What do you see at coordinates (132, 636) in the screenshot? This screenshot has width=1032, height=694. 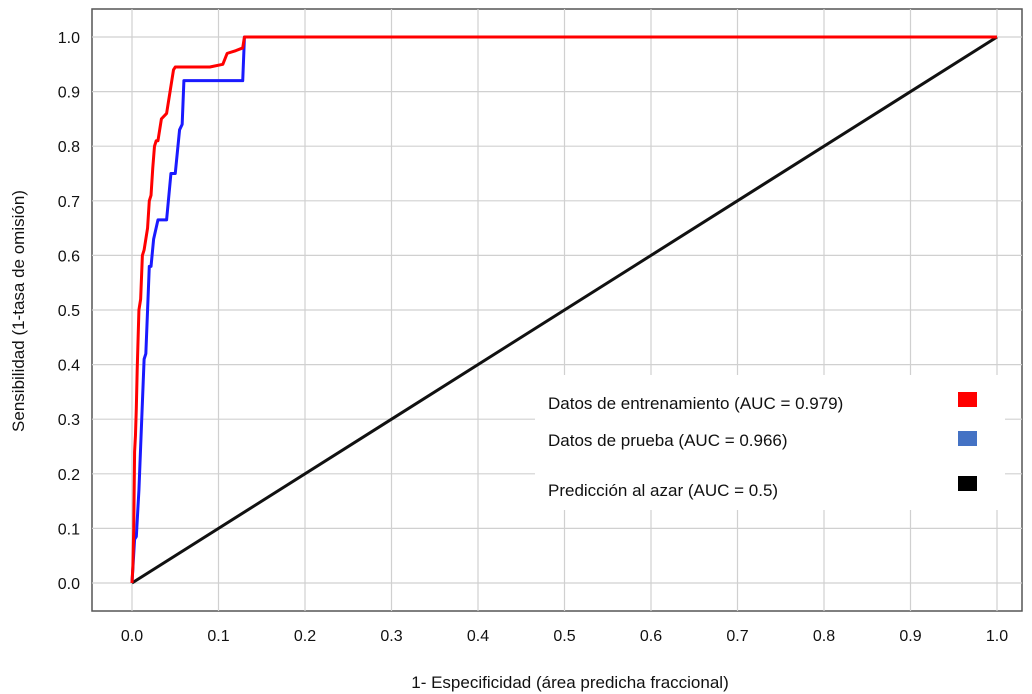 I see `x-tick-label: 0.0` at bounding box center [132, 636].